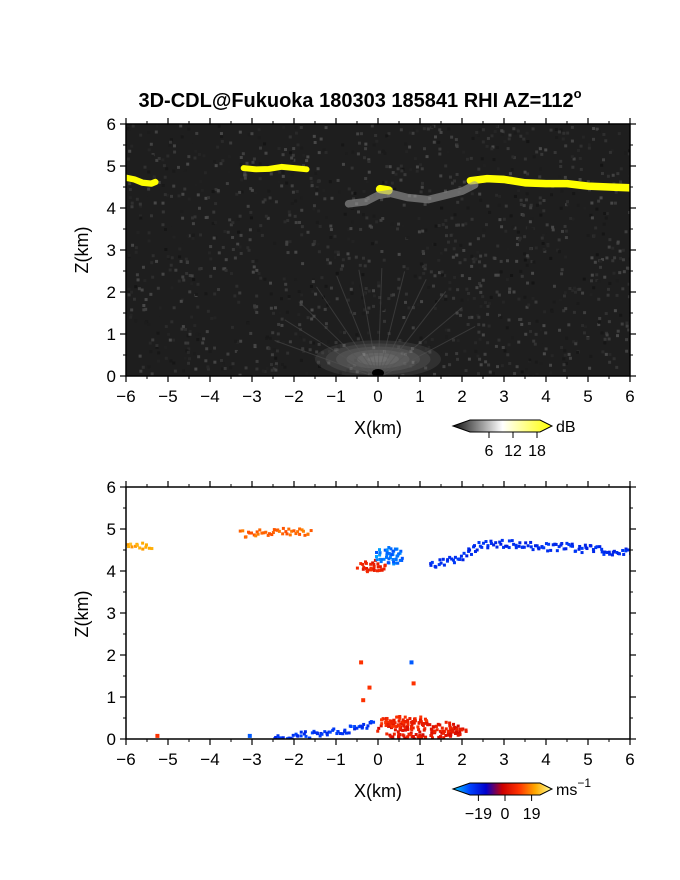  I want to click on velocity-feature-patch, so click(371, 566).